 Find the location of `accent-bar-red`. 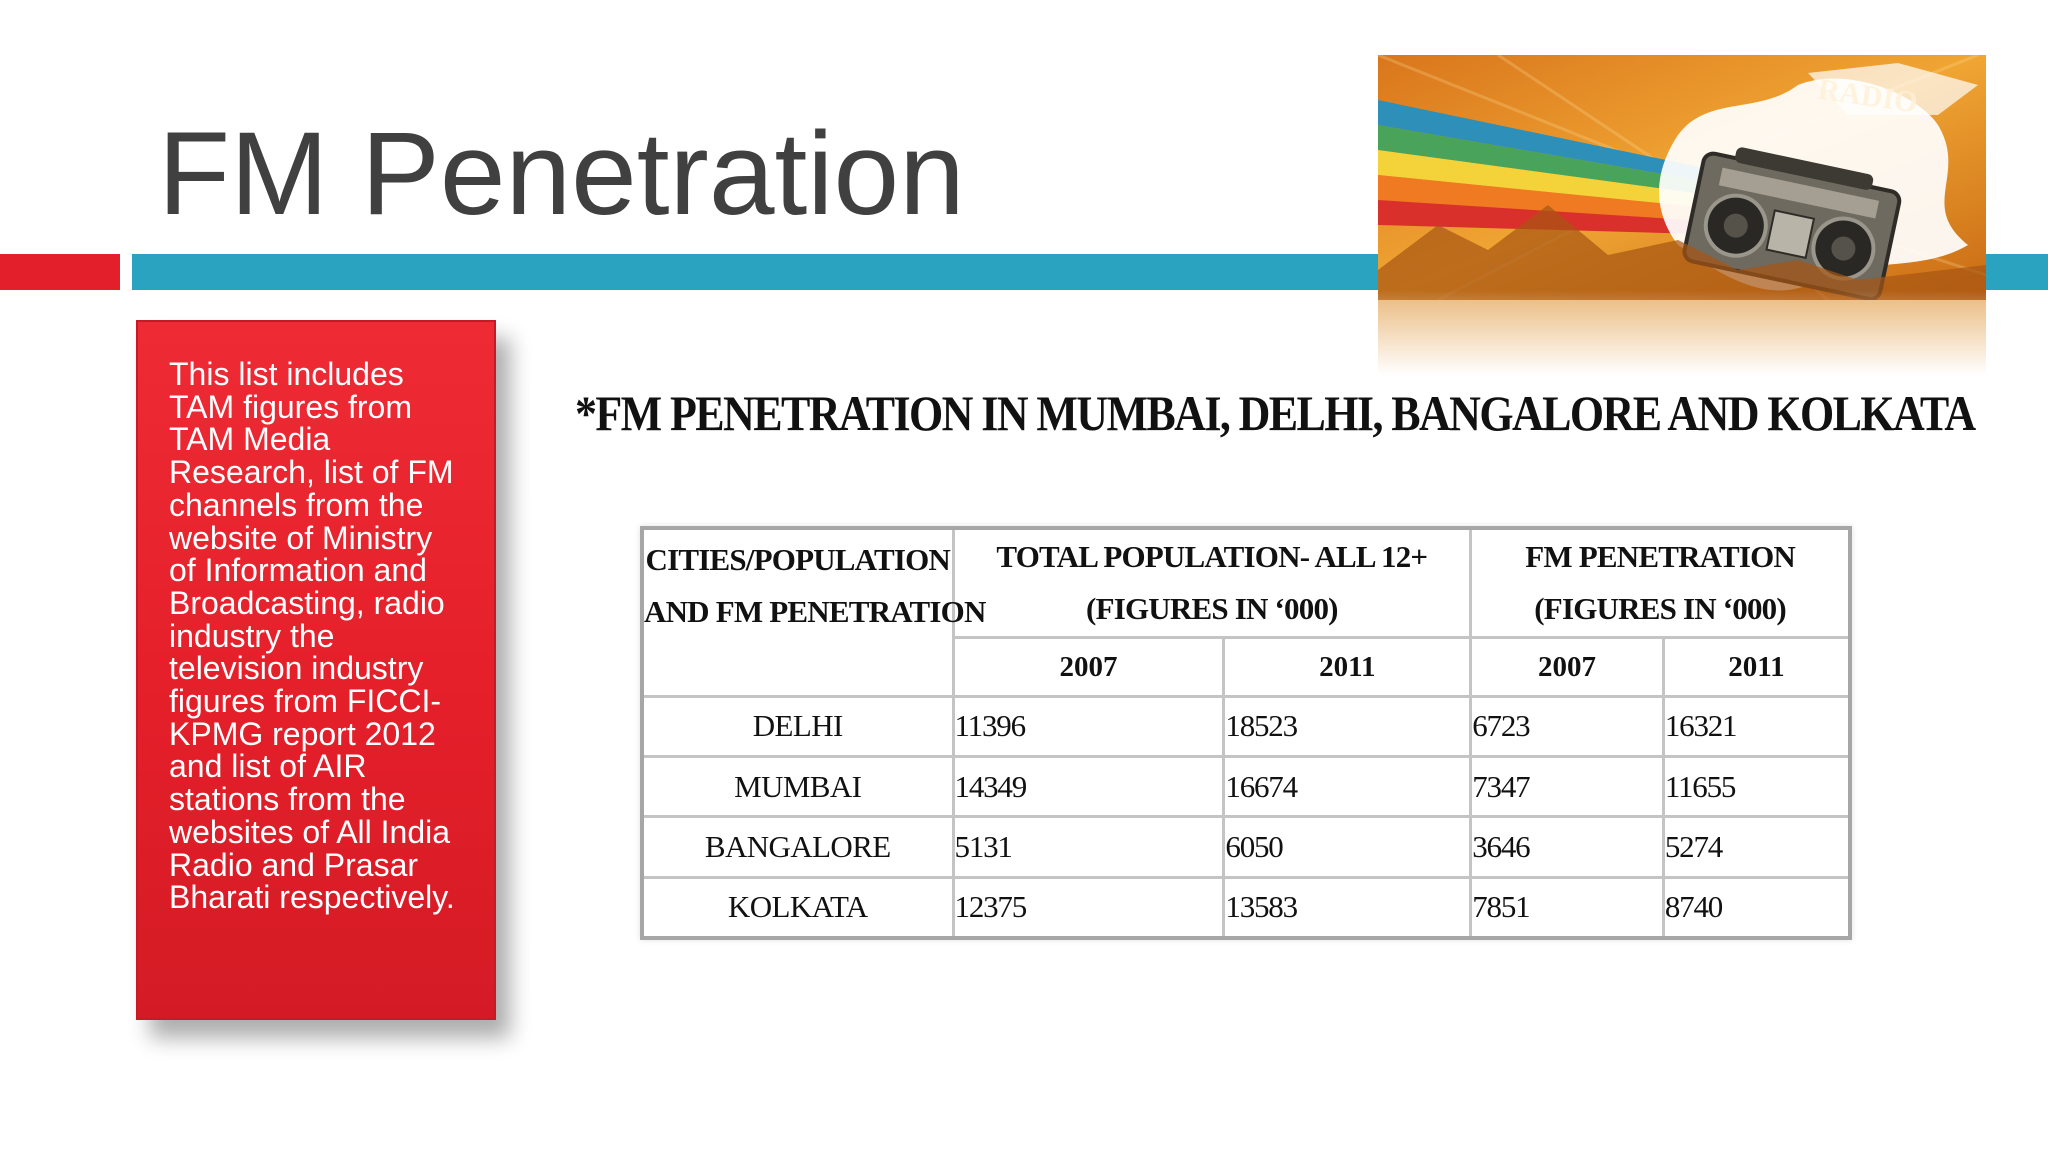

accent-bar-red is located at coordinates (60, 272).